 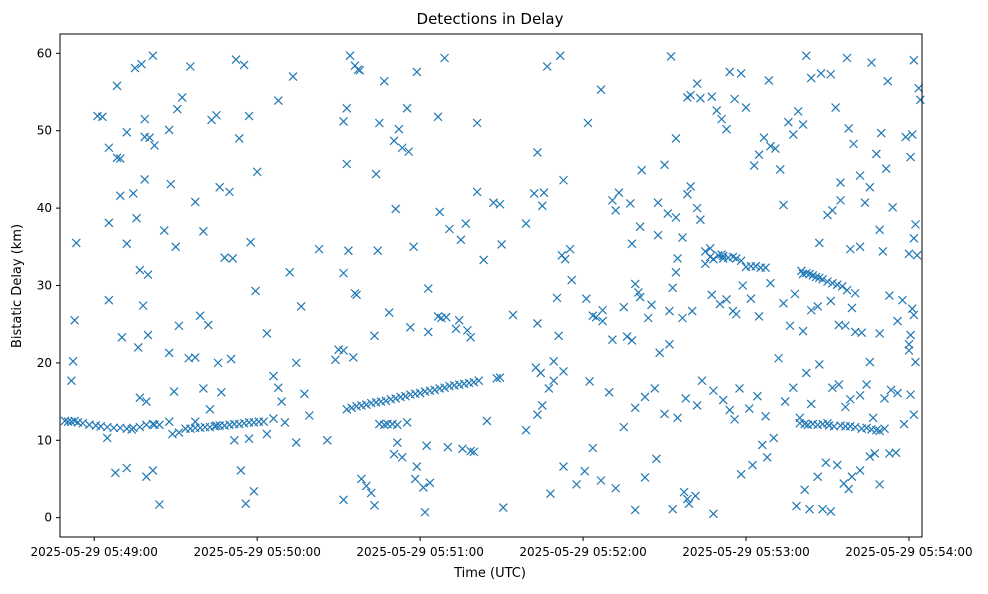 I want to click on x-tick-label: 2025-05-29 05:54:00, so click(x=908, y=552).